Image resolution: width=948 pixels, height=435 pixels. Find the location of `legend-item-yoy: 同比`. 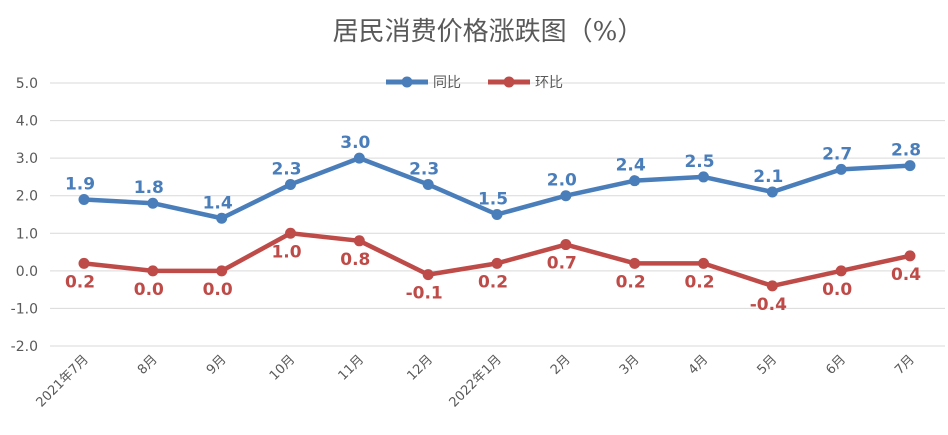

legend-item-yoy: 同比 is located at coordinates (423, 83).